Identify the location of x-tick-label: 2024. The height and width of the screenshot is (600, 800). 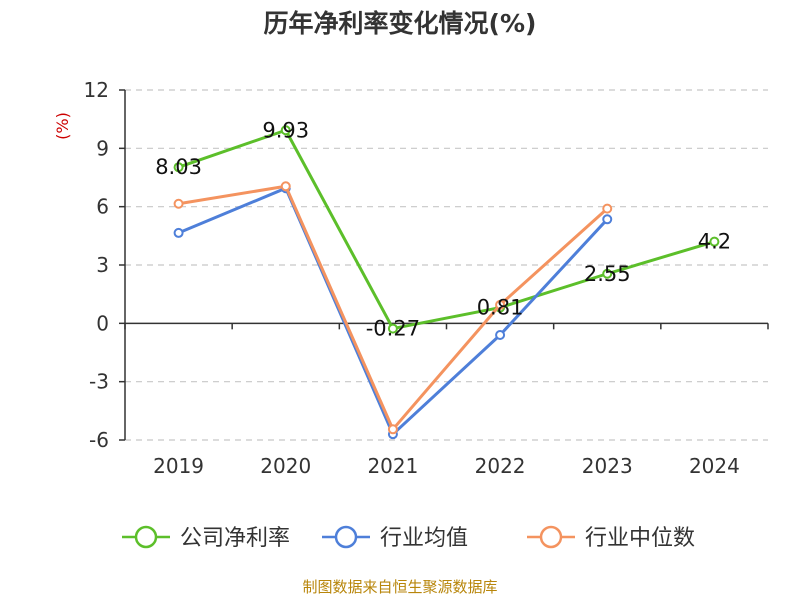
(714, 466).